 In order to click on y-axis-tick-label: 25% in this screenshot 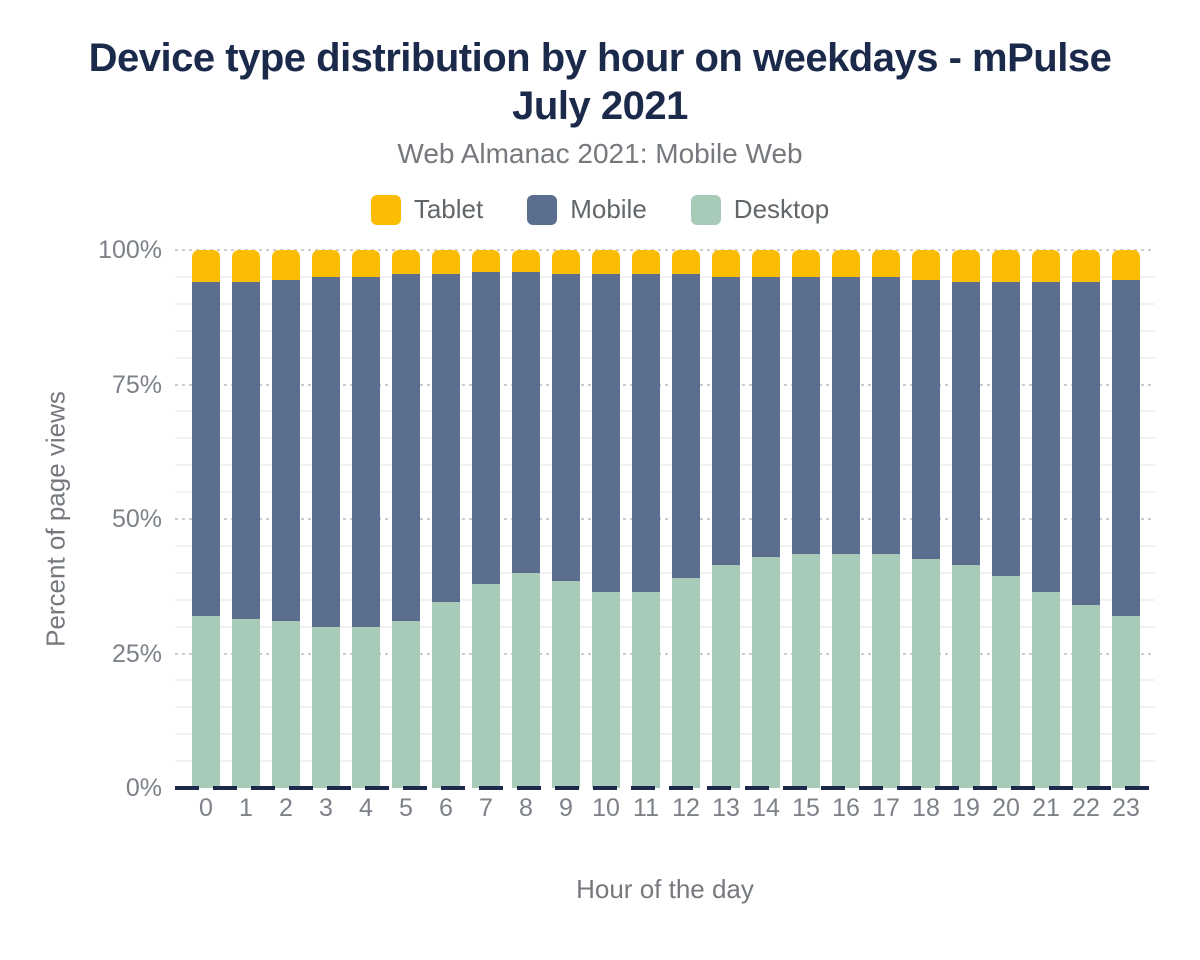, I will do `click(136, 653)`.